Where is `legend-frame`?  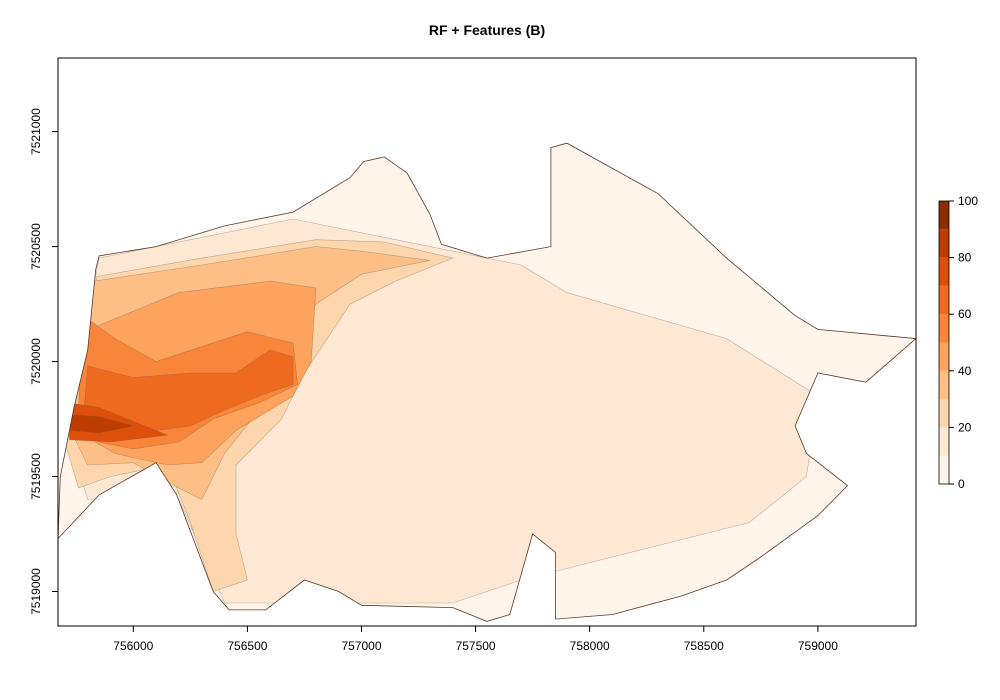
legend-frame is located at coordinates (944, 342).